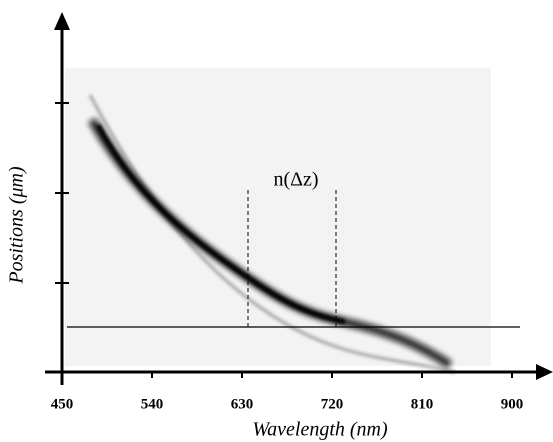 The height and width of the screenshot is (442, 553). Describe the element at coordinates (422, 404) in the screenshot. I see `x-tick-label: 810` at that location.